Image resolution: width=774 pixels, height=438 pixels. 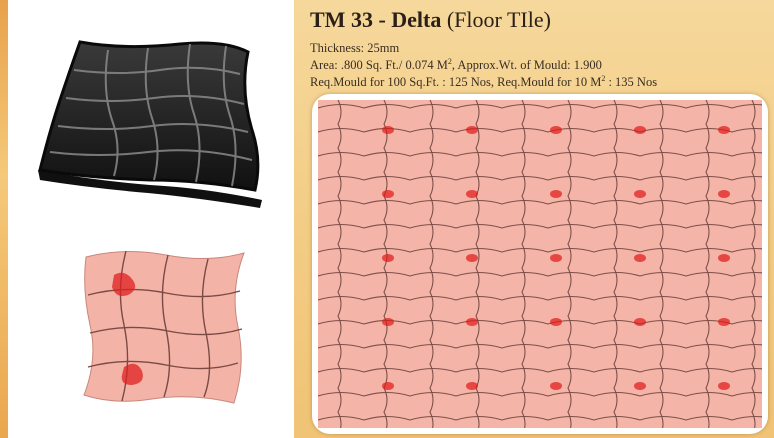 I want to click on spec-thickness: Thickness: 25mm, so click(x=355, y=48).